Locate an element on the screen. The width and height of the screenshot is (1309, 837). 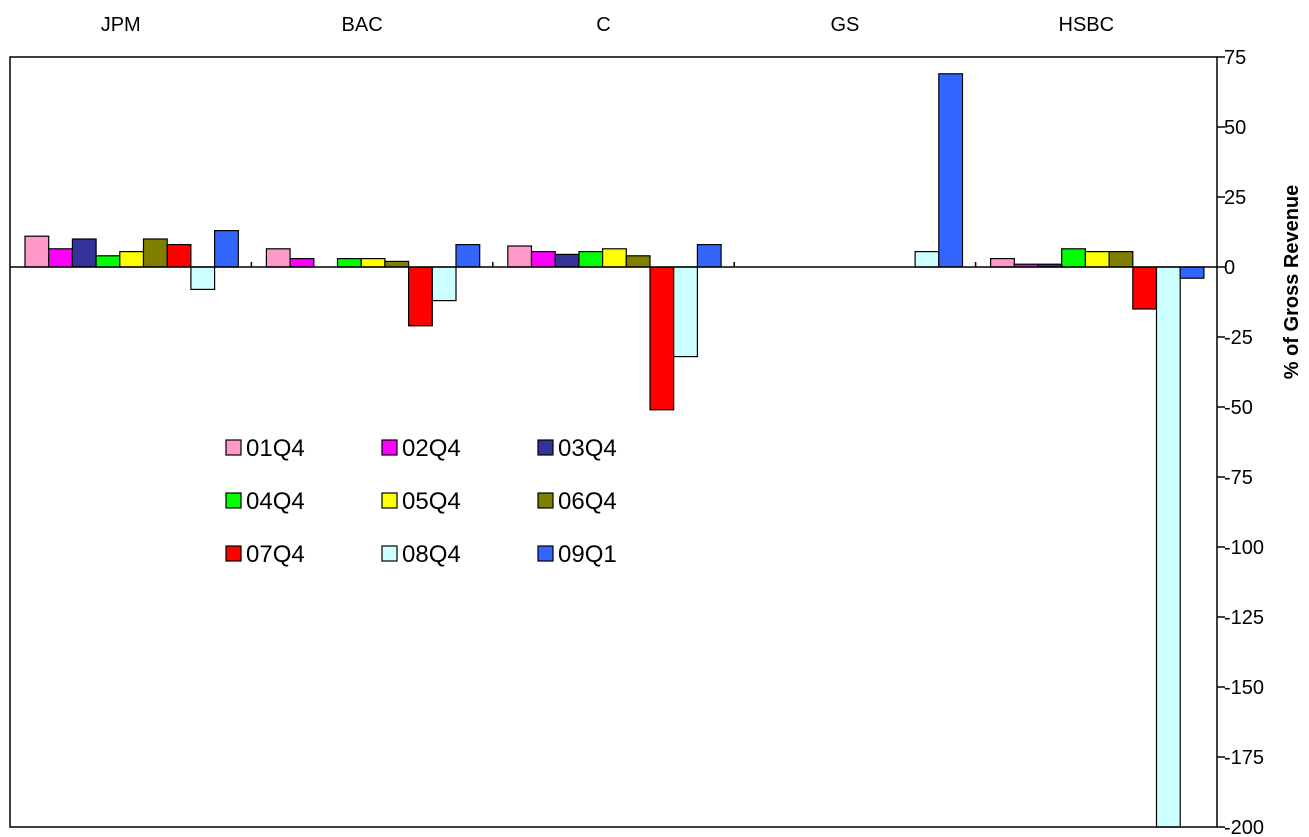
legend-label-03q4: 03Q4 is located at coordinates (587, 448).